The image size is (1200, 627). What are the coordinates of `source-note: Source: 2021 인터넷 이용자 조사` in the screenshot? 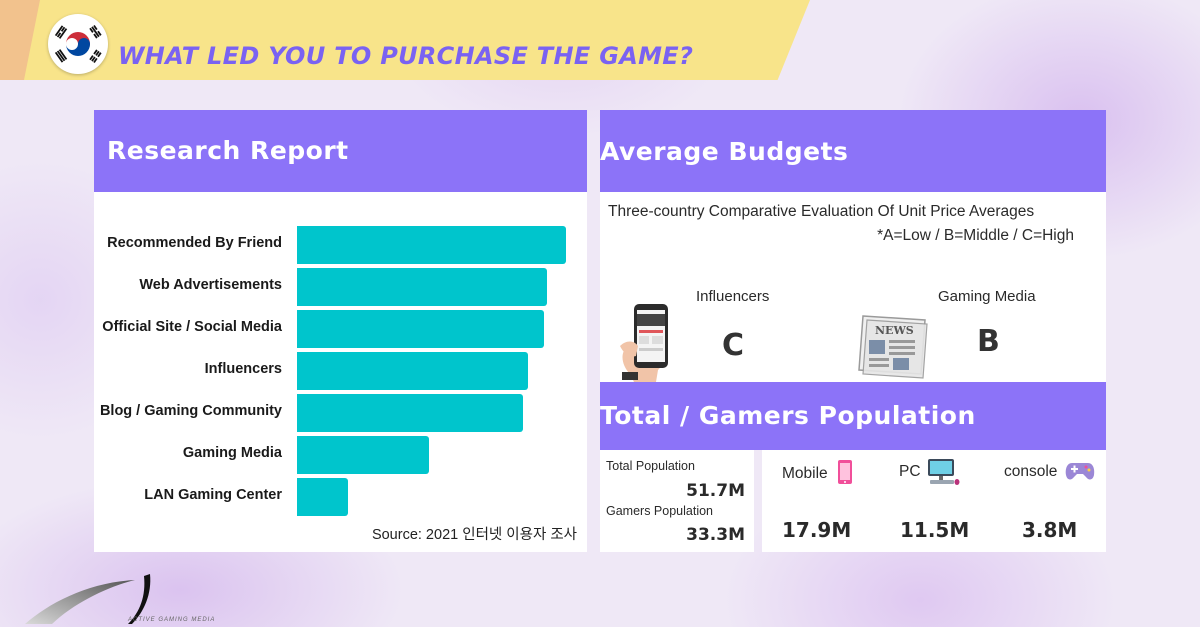 It's located at (474, 535).